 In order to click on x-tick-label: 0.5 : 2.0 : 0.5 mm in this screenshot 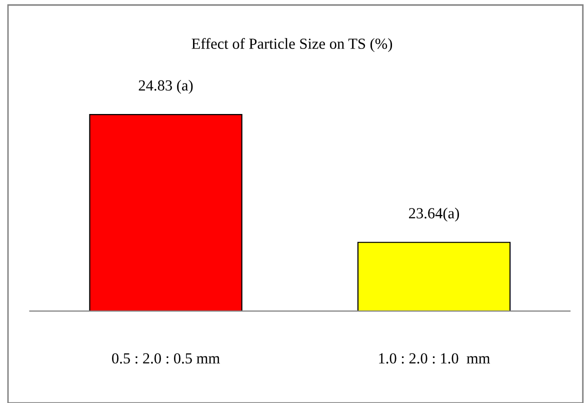, I will do `click(166, 358)`.